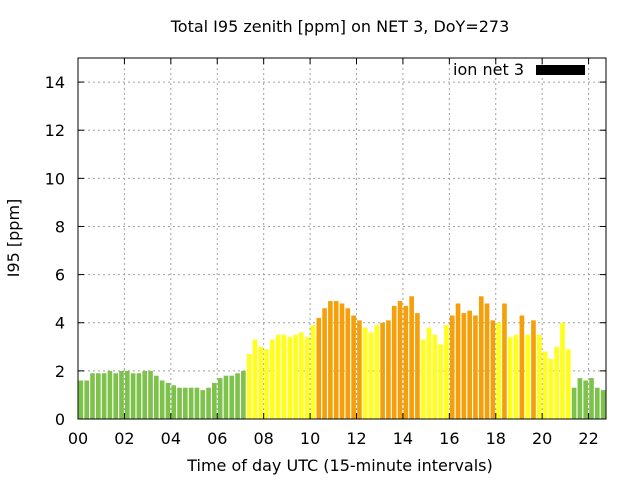  Describe the element at coordinates (263, 438) in the screenshot. I see `x-tick-label: 08` at that location.